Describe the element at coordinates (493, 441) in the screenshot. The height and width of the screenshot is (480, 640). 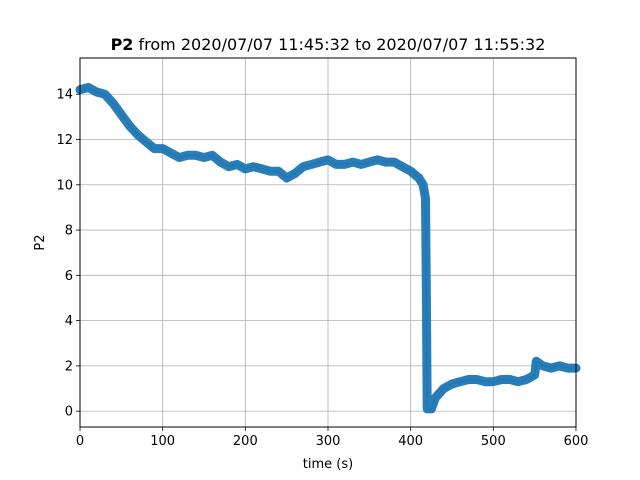
I see `x-tick-label: 500` at that location.